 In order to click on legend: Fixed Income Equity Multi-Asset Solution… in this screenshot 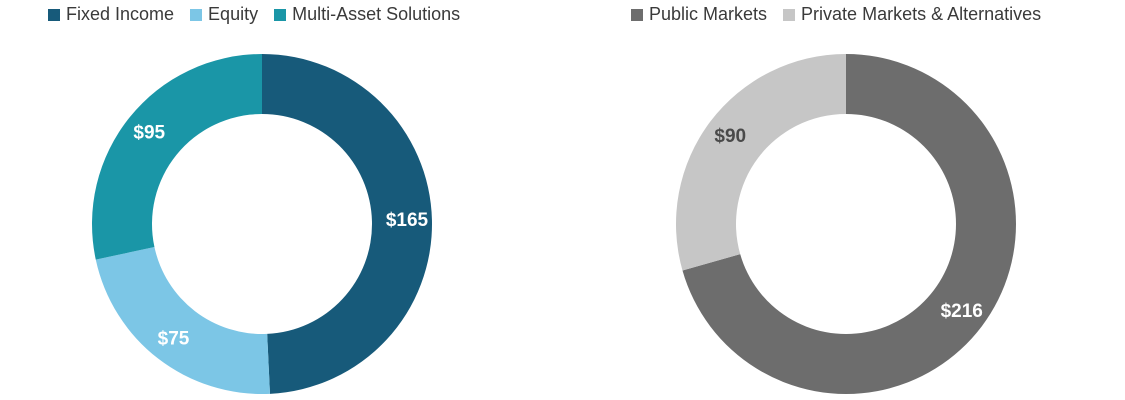, I will do `click(254, 14)`.